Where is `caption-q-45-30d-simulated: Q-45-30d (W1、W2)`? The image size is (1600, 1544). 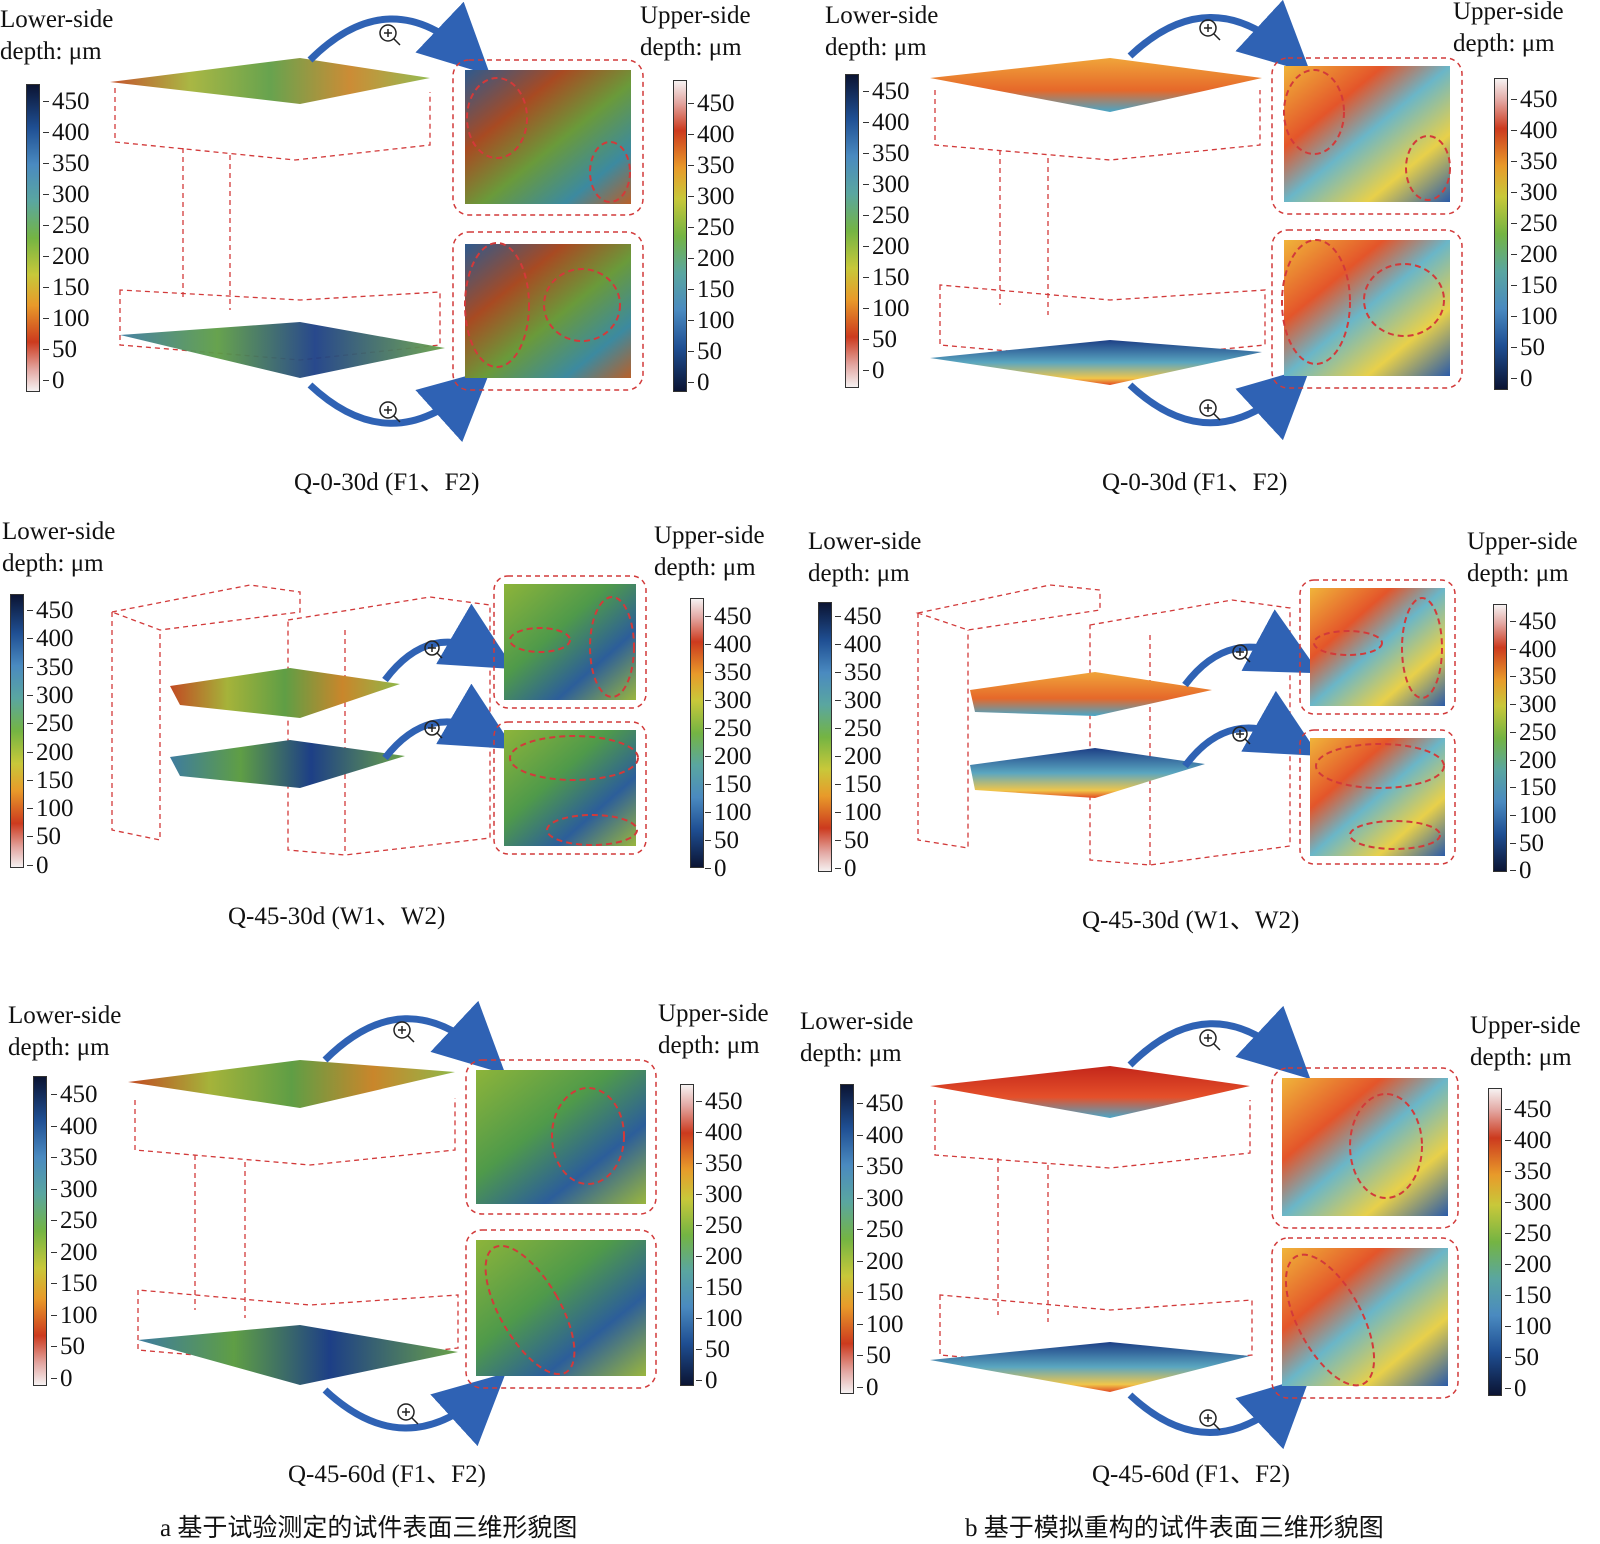
caption-q-45-30d-simulated: Q-45-30d (W1、W2) is located at coordinates (1191, 920).